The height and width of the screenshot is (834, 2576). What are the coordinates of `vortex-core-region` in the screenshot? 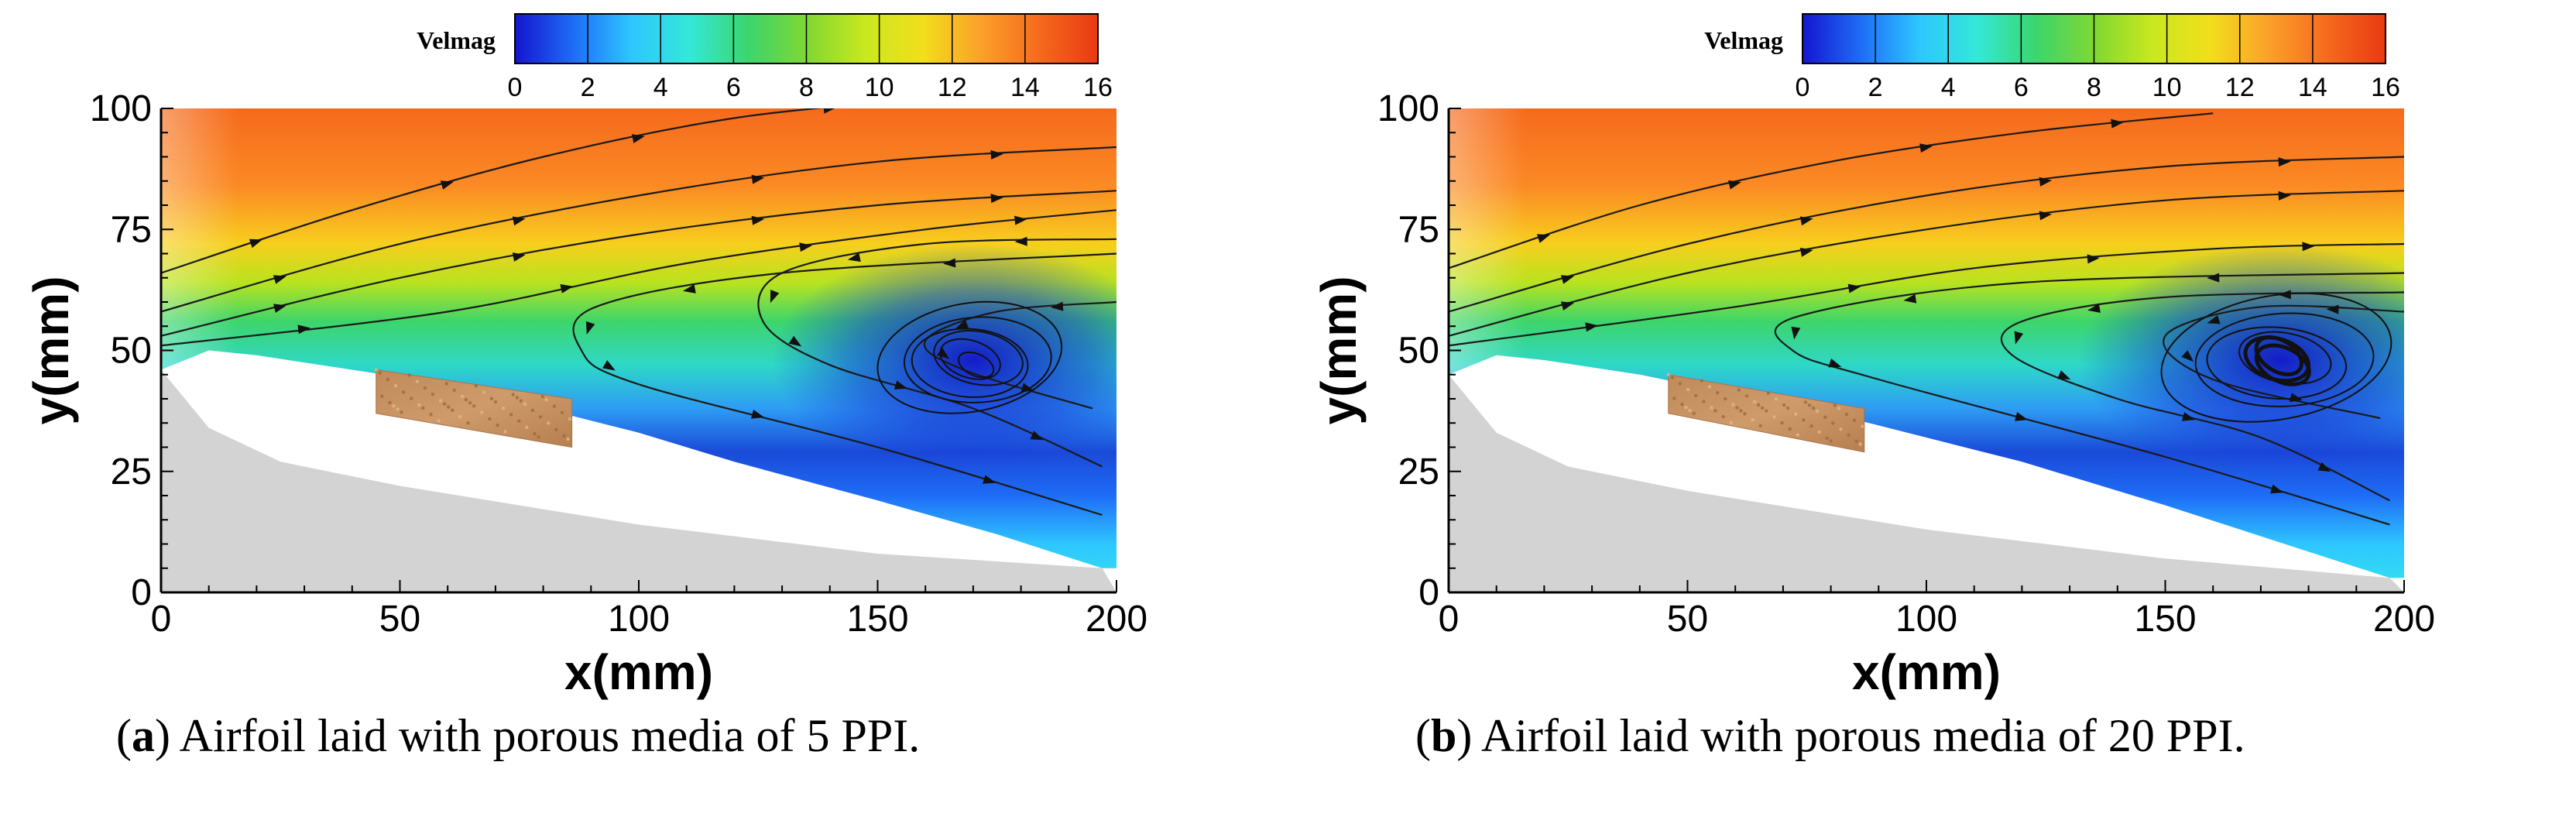 It's located at (943, 360).